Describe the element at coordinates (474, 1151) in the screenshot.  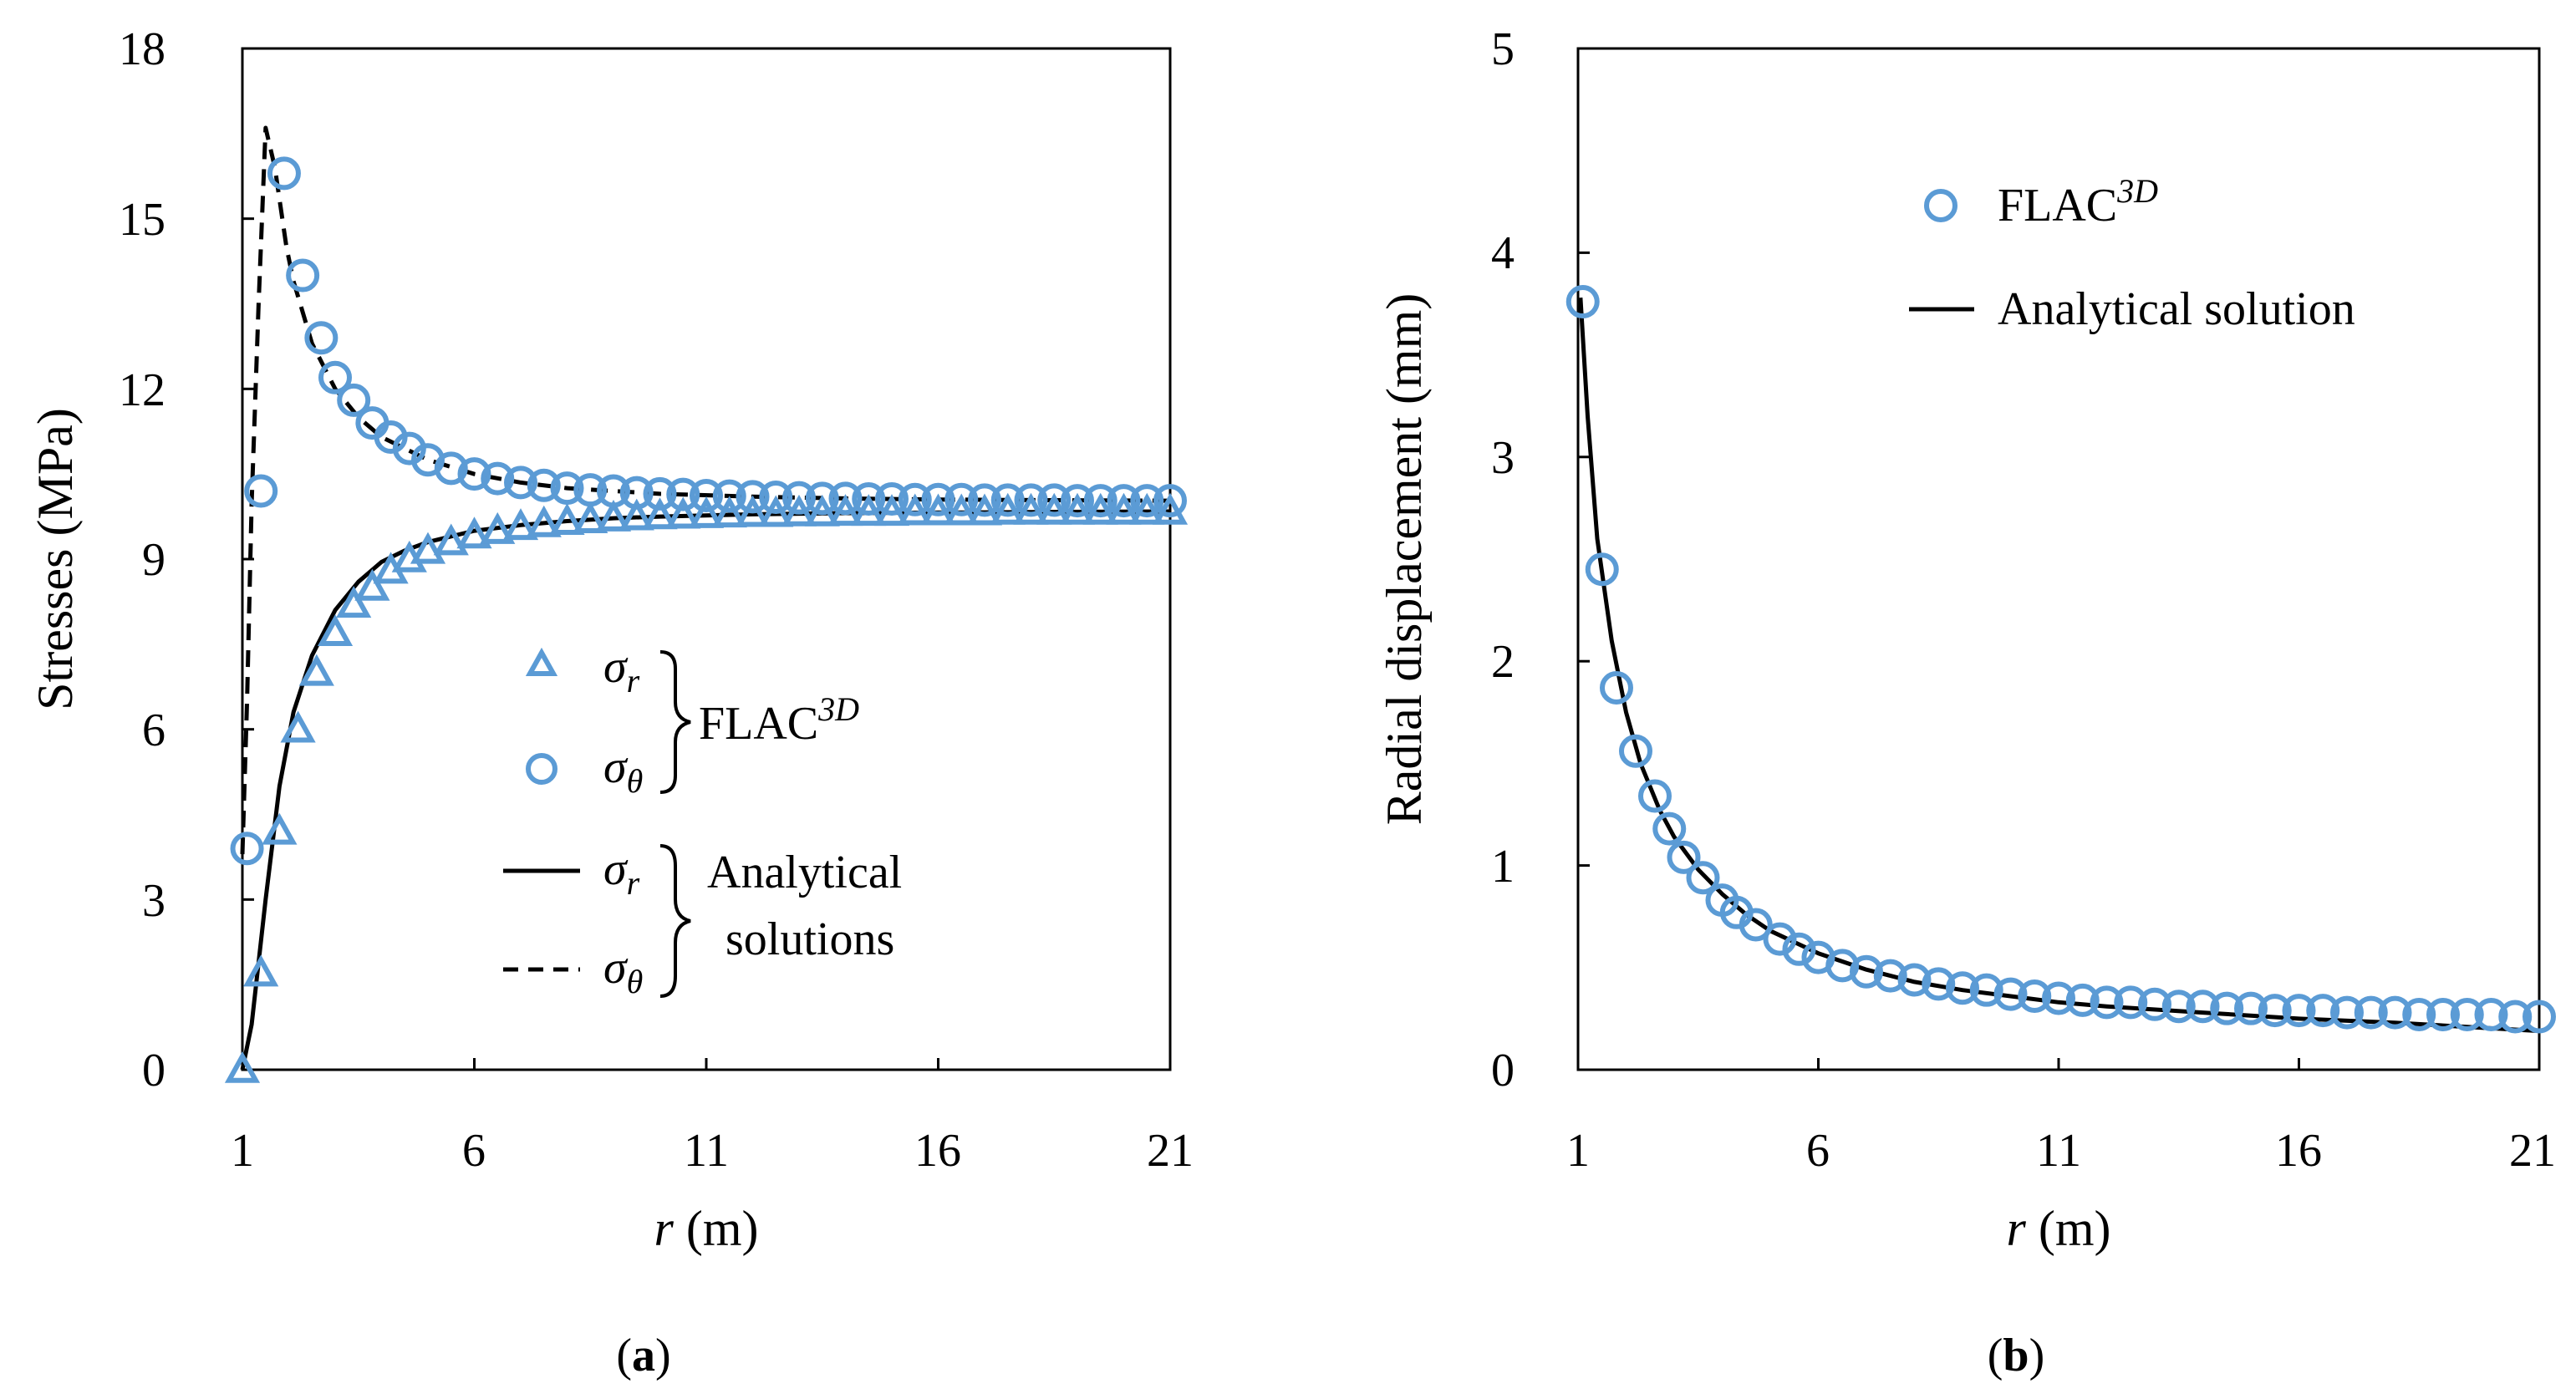
I see `x-tick-label: 6` at that location.